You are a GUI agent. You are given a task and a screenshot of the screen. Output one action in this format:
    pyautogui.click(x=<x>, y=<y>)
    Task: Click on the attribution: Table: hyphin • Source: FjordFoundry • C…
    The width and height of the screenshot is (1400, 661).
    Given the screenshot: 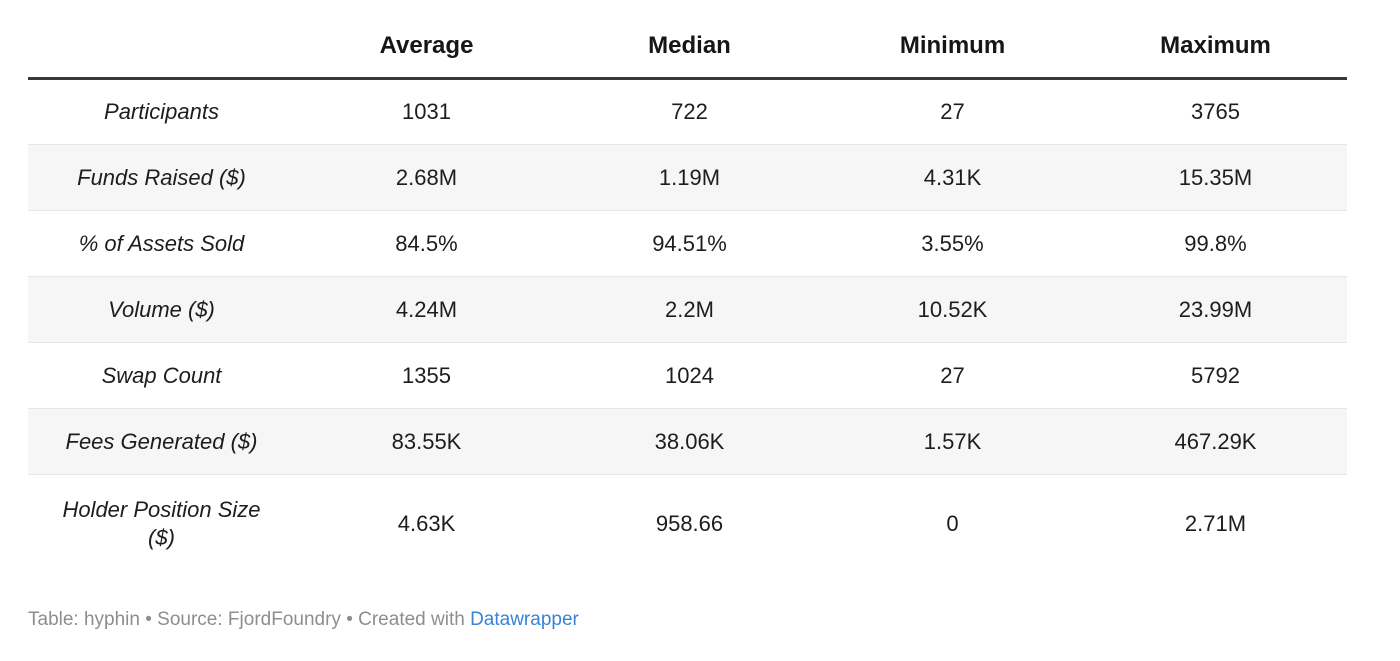 What is the action you would take?
    pyautogui.click(x=714, y=620)
    